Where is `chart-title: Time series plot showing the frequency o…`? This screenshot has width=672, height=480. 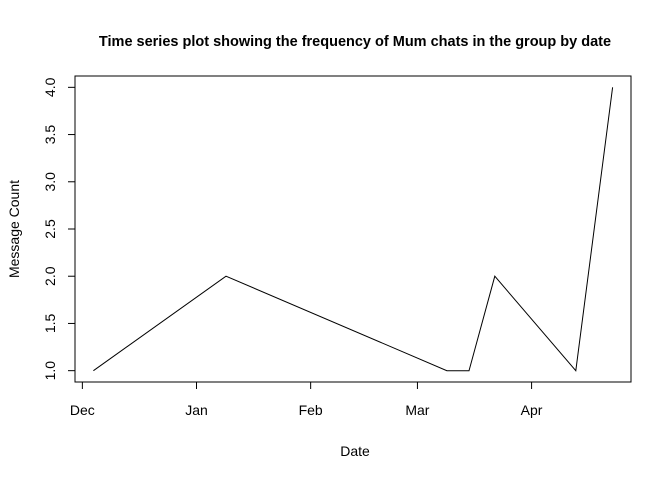
chart-title: Time series plot showing the frequency o… is located at coordinates (355, 42).